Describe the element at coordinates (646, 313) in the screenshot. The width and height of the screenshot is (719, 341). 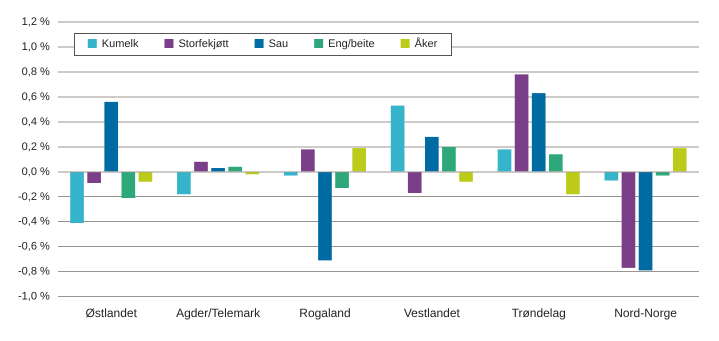
I see `x-tick-label: Nord-Norge` at that location.